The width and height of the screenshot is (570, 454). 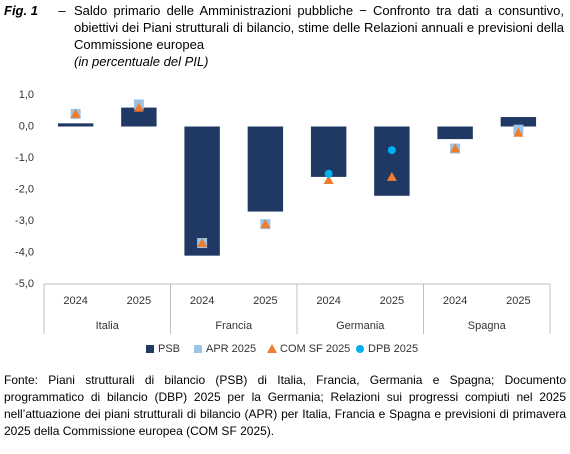 I want to click on group-label: Spagna, so click(x=487, y=326).